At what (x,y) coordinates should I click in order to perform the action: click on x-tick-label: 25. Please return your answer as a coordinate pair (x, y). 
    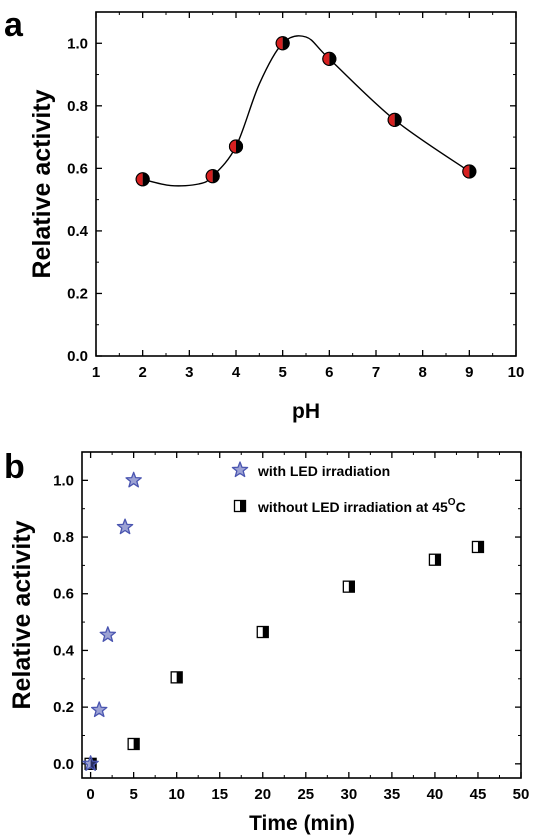
    Looking at the image, I should click on (305, 794).